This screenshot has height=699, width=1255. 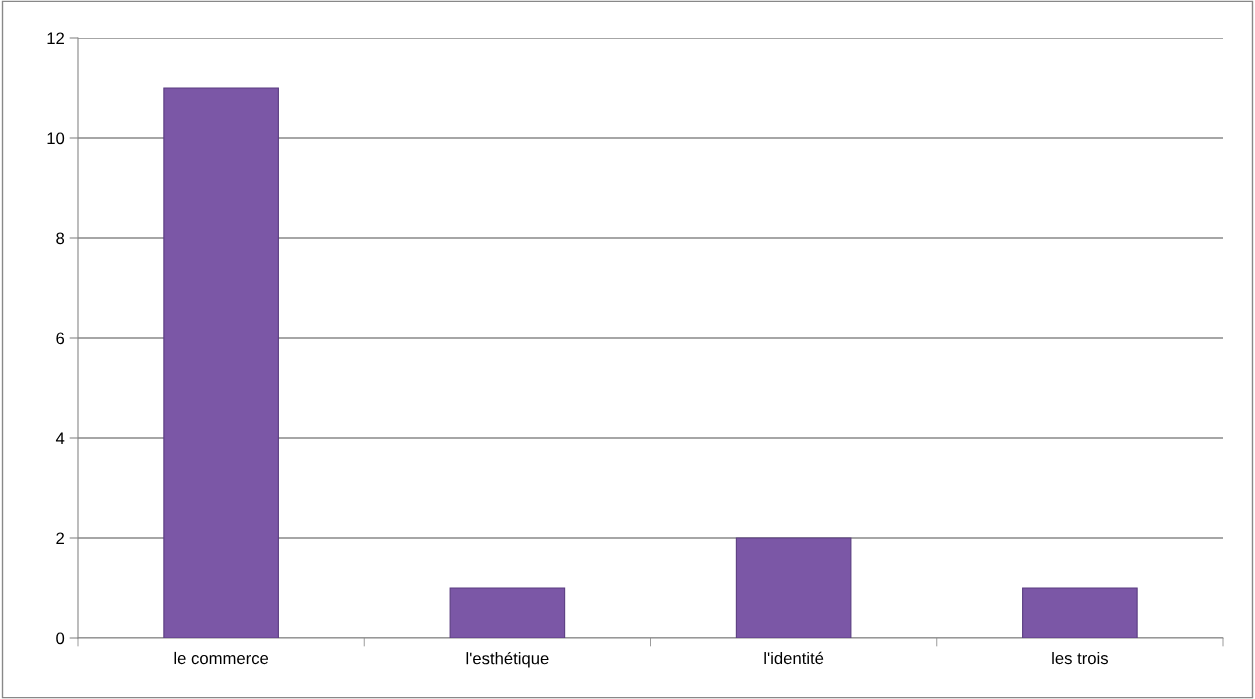 What do you see at coordinates (60, 238) in the screenshot?
I see `y-tick-label: 8` at bounding box center [60, 238].